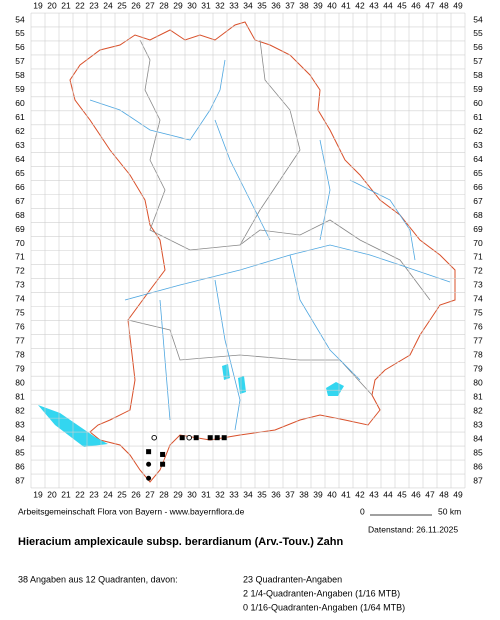  I want to click on row-label: 87, so click(20, 480).